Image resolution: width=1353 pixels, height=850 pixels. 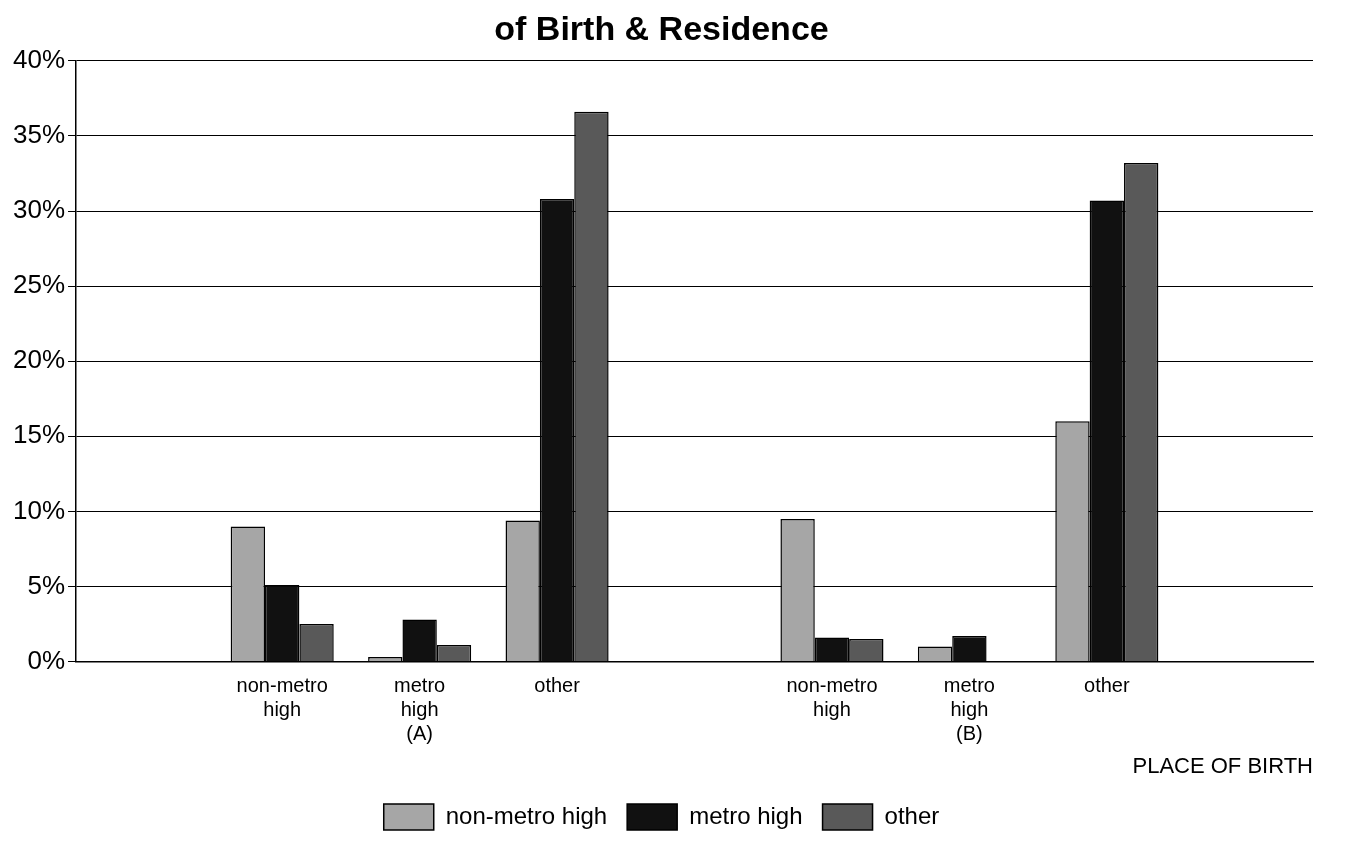 What do you see at coordinates (39, 434) in the screenshot?
I see `y-tick-label: 15%` at bounding box center [39, 434].